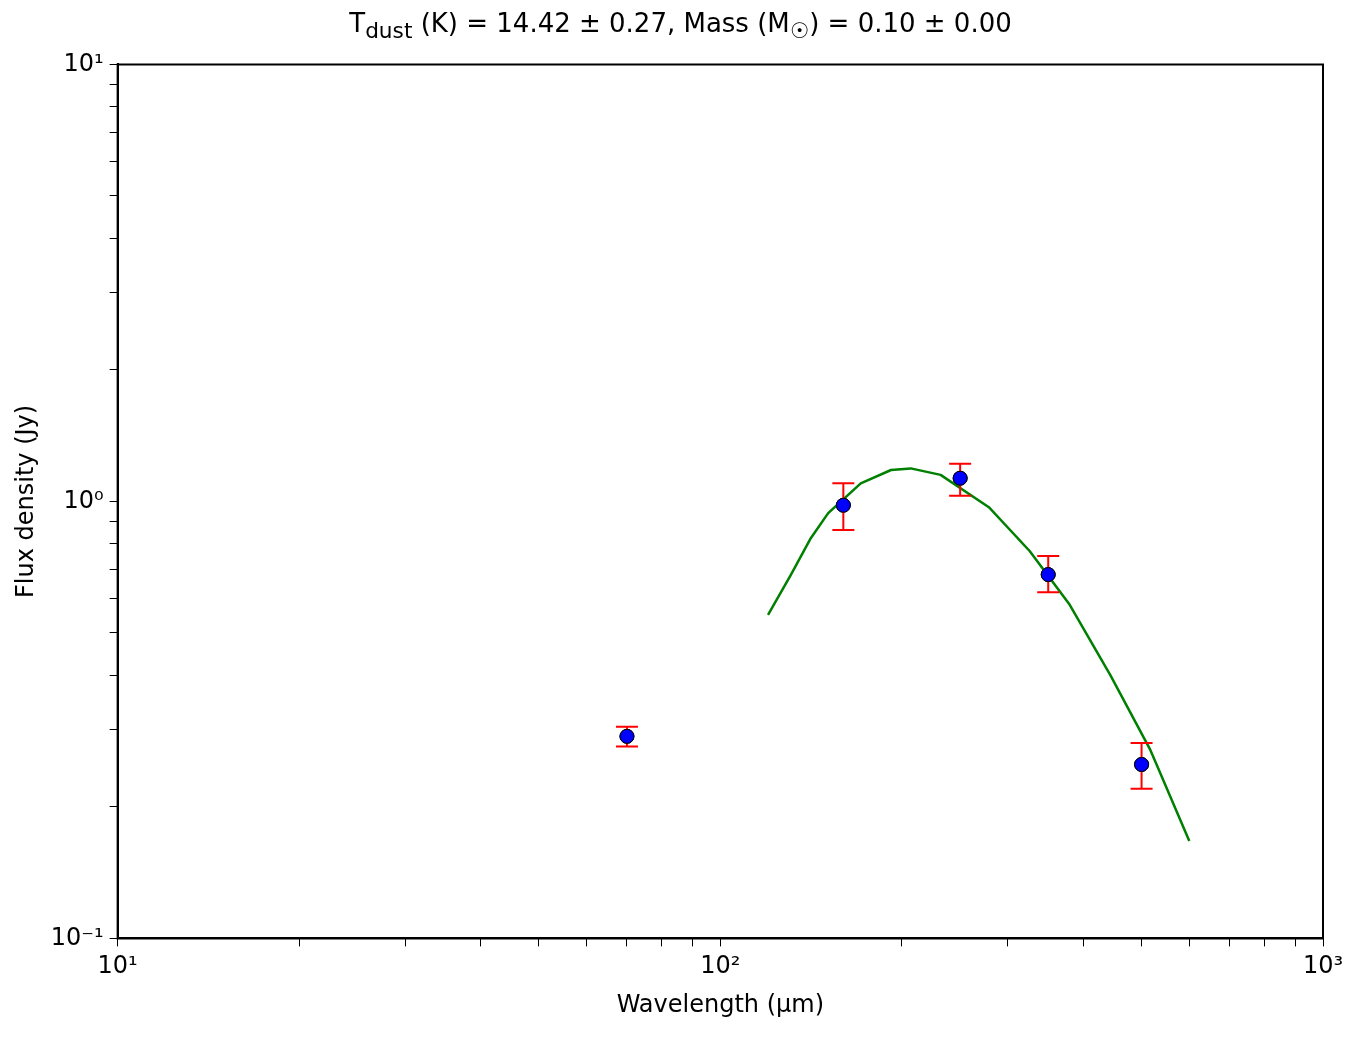  I want to click on y-tick-label: 10⁻¹, so click(77, 936).